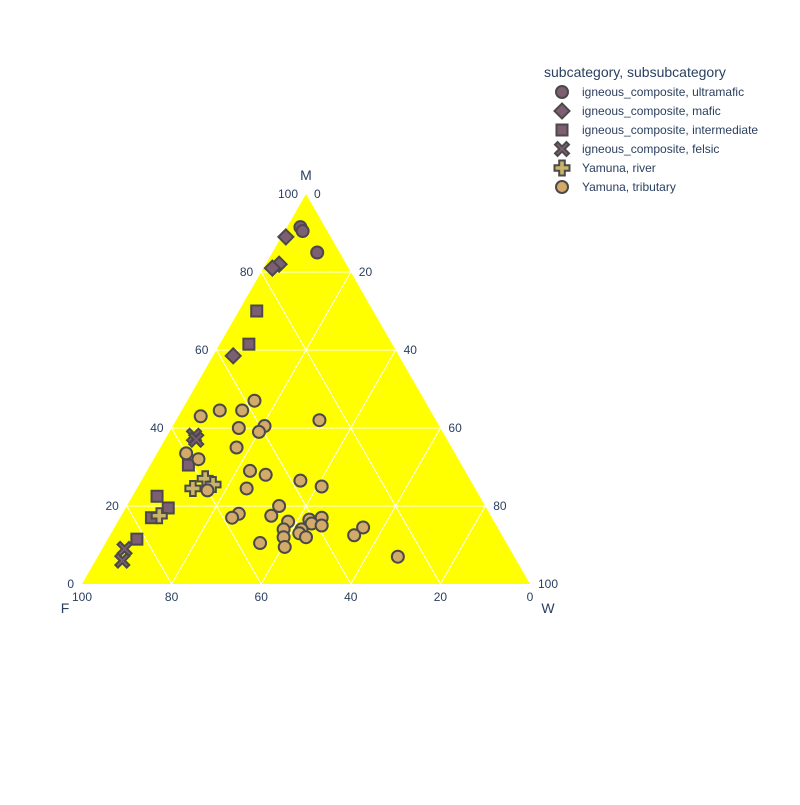 The width and height of the screenshot is (800, 805). I want to click on tick-label-m: 20, so click(112, 506).